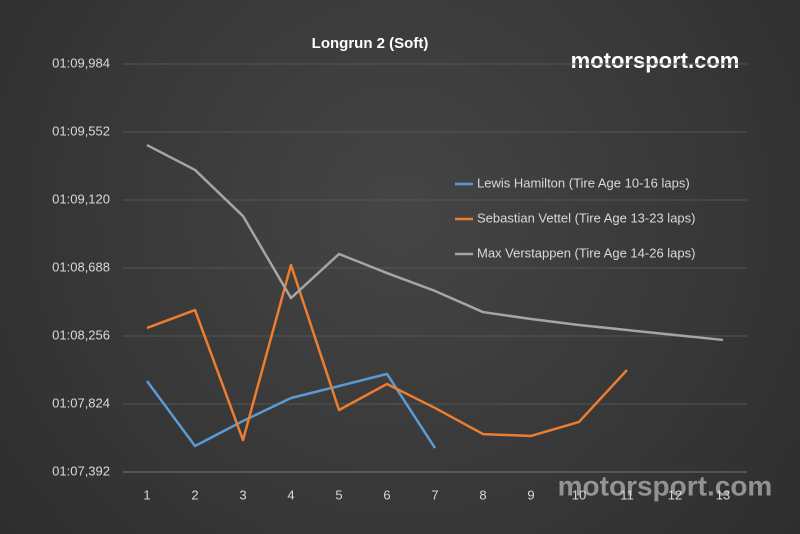 This screenshot has height=534, width=800. Describe the element at coordinates (675, 494) in the screenshot. I see `x-tick-label: 12` at that location.